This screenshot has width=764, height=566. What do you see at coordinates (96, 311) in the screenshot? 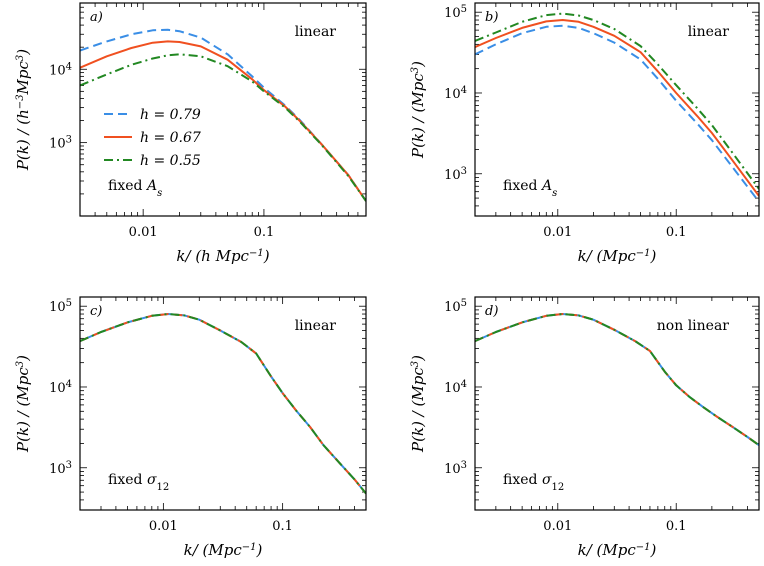
I see `panel-letter: c)` at bounding box center [96, 311].